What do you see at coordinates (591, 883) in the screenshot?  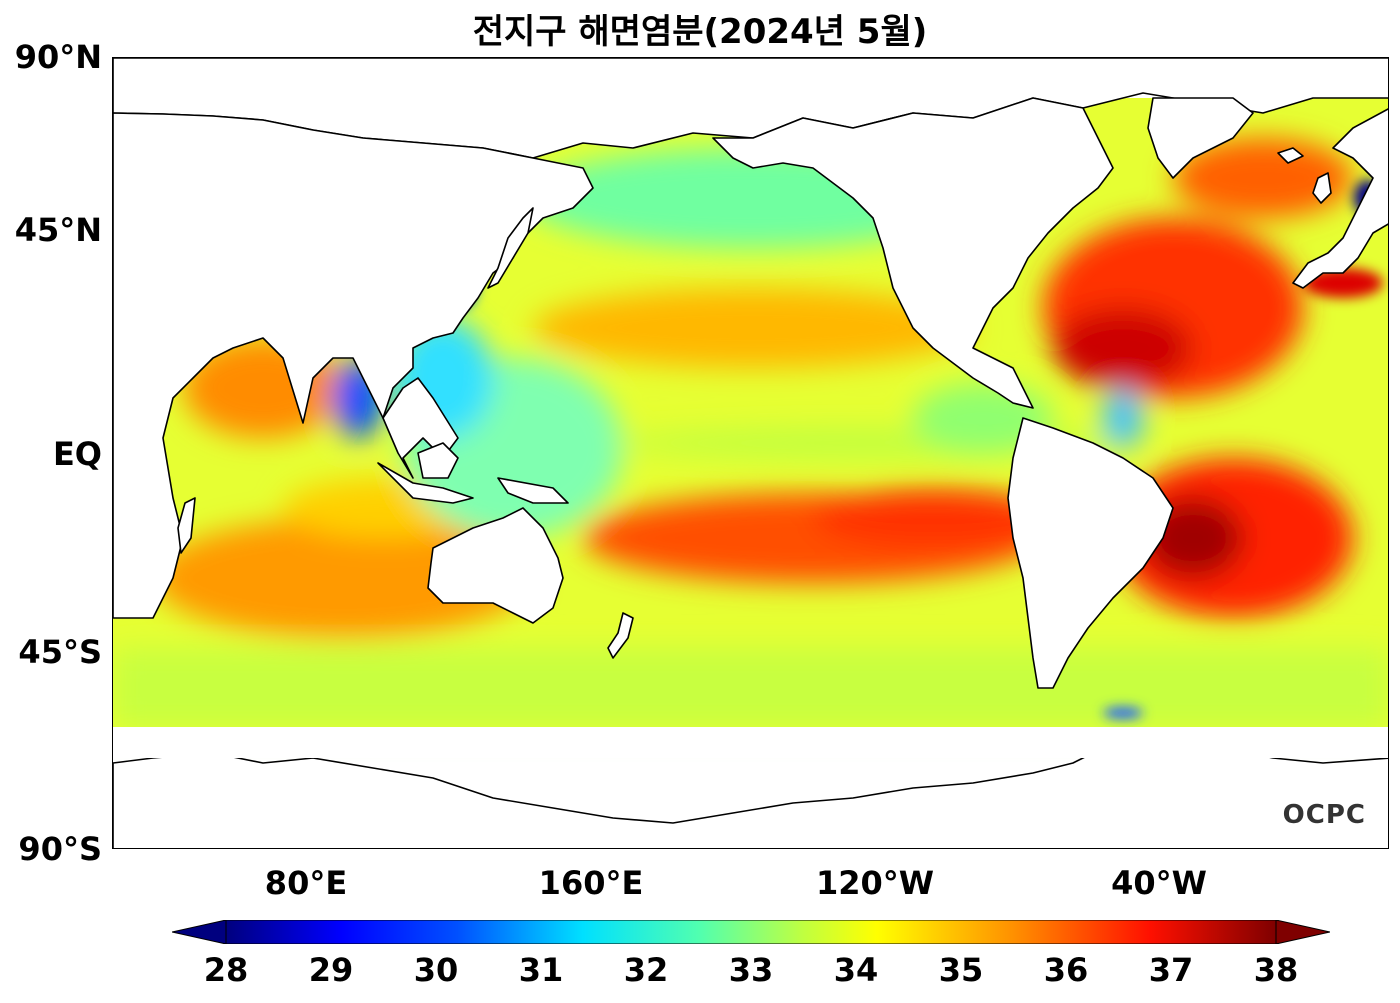 I see `lon-label-160e: 160°E` at bounding box center [591, 883].